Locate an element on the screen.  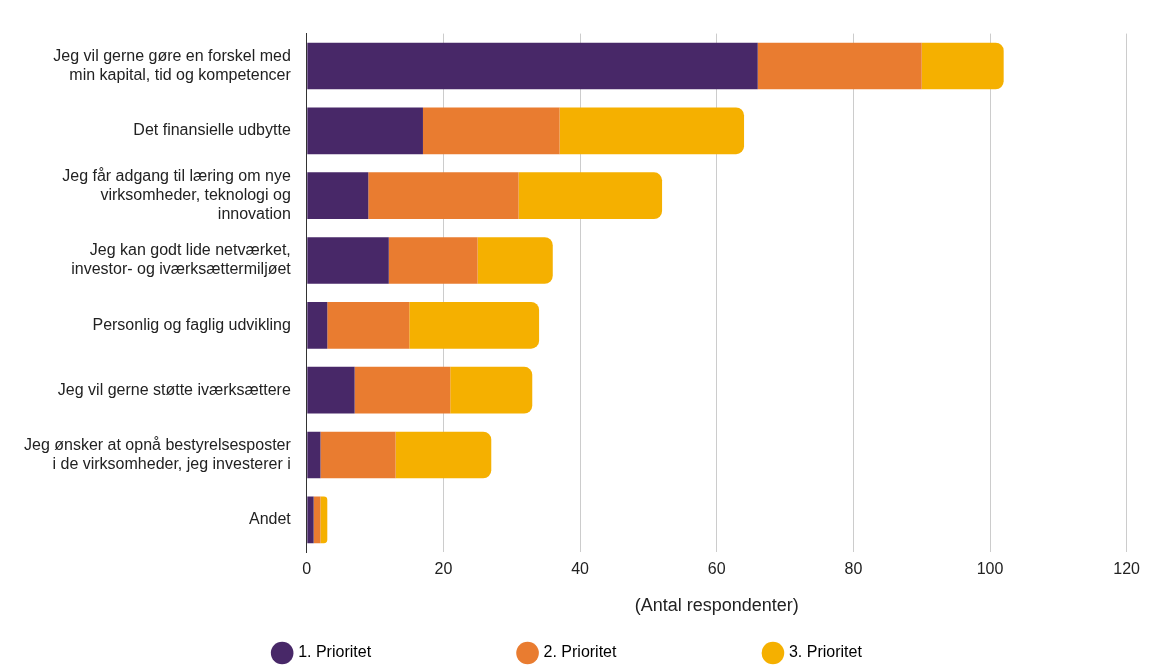
x-tick-label: 80 is located at coordinates (853, 569).